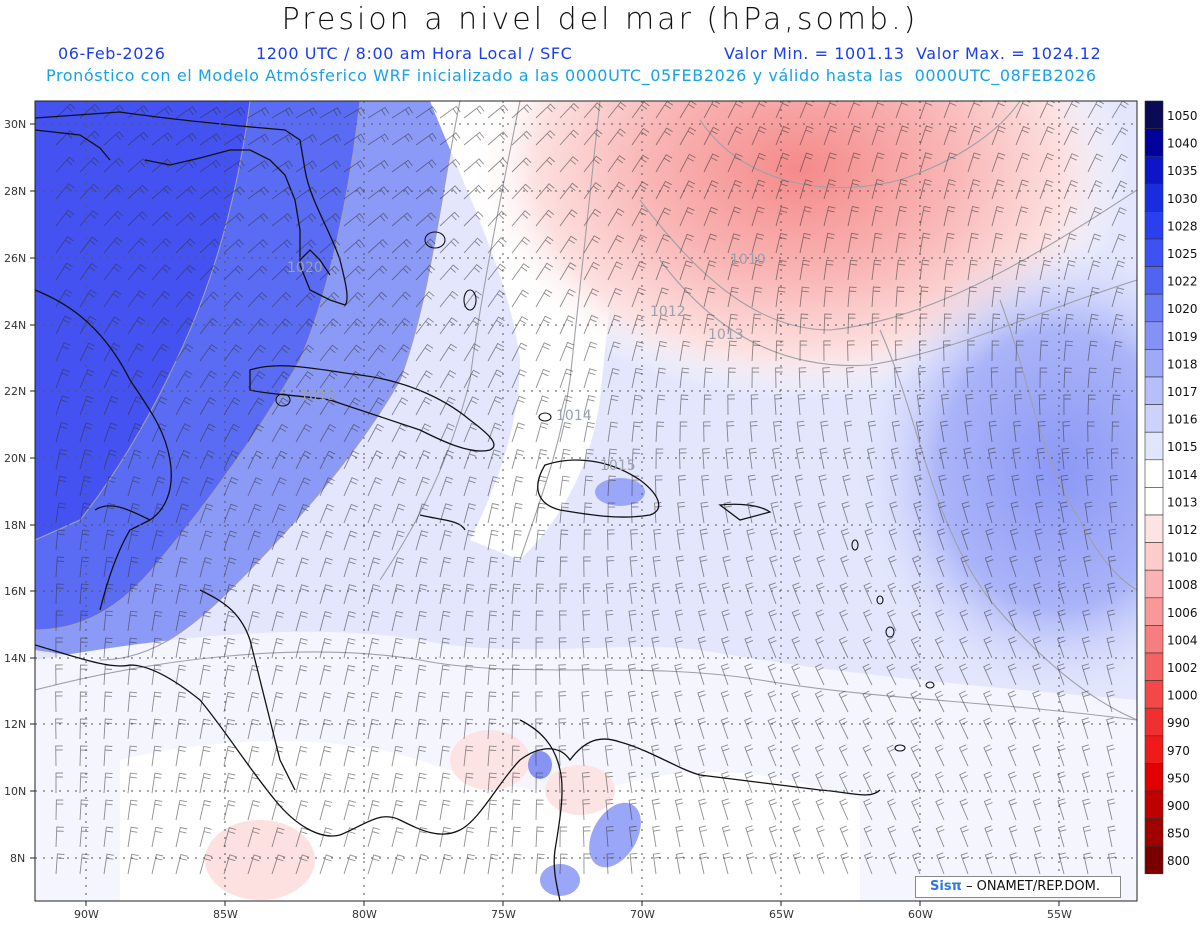 Image resolution: width=1200 pixels, height=927 pixels. I want to click on colorbar-label: 1016, so click(1182, 420).